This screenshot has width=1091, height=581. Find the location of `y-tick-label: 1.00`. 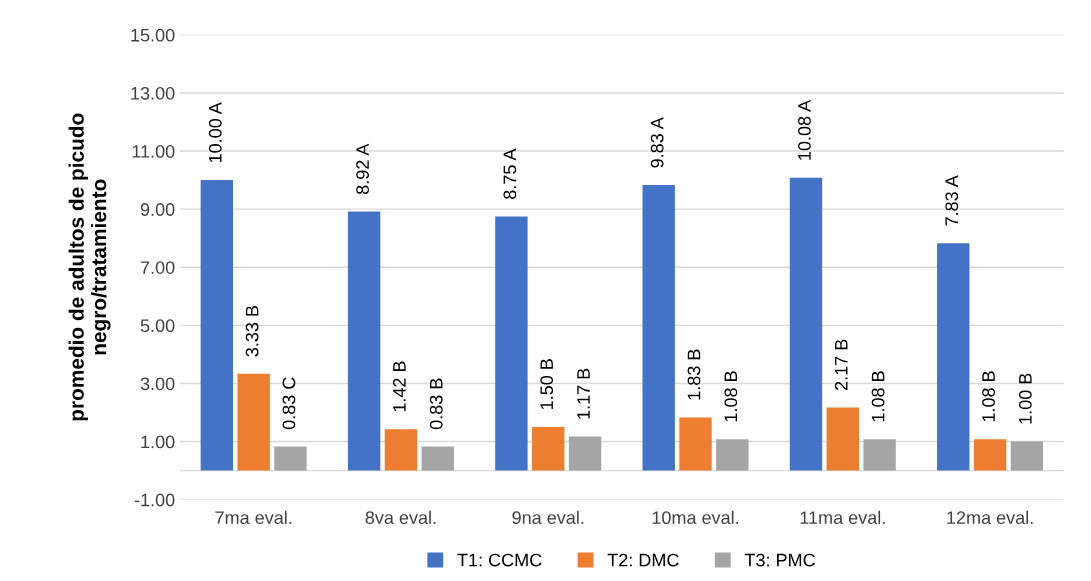

y-tick-label: 1.00 is located at coordinates (158, 442).